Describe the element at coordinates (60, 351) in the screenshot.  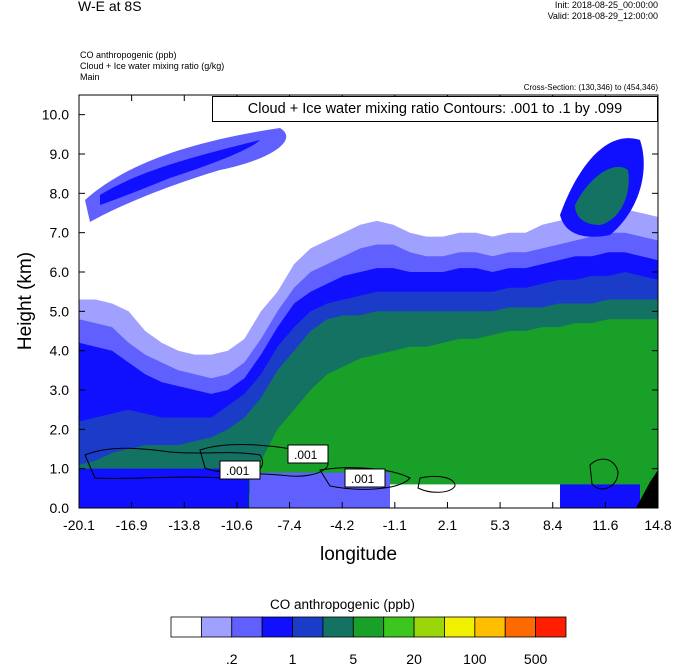
I see `y-tick-label: 4.0` at that location.